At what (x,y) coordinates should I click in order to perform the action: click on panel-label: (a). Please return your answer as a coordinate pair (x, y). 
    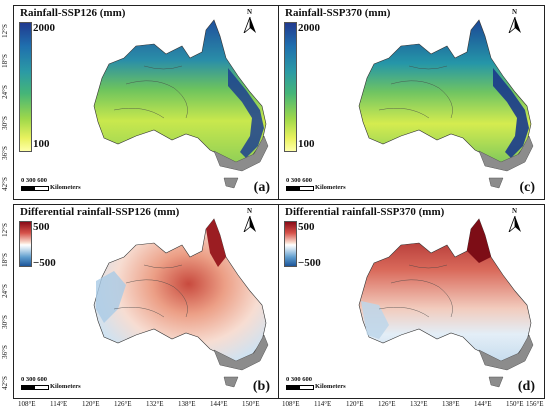
    Looking at the image, I should click on (261, 187).